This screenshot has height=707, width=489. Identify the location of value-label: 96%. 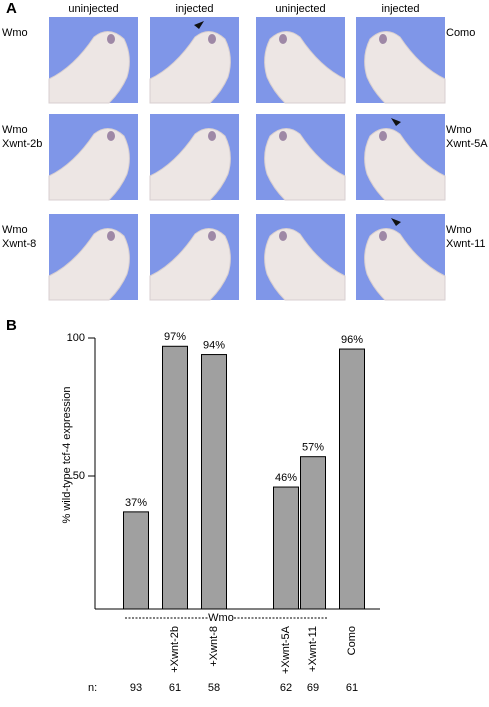
(352, 340).